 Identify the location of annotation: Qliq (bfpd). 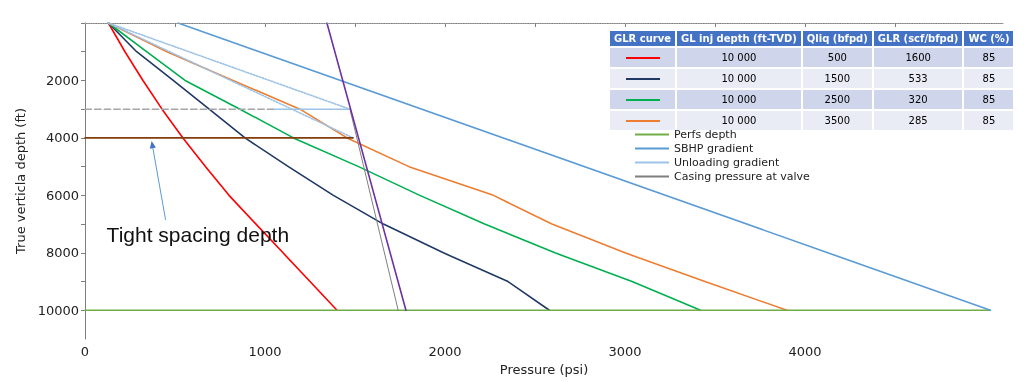
(837, 38).